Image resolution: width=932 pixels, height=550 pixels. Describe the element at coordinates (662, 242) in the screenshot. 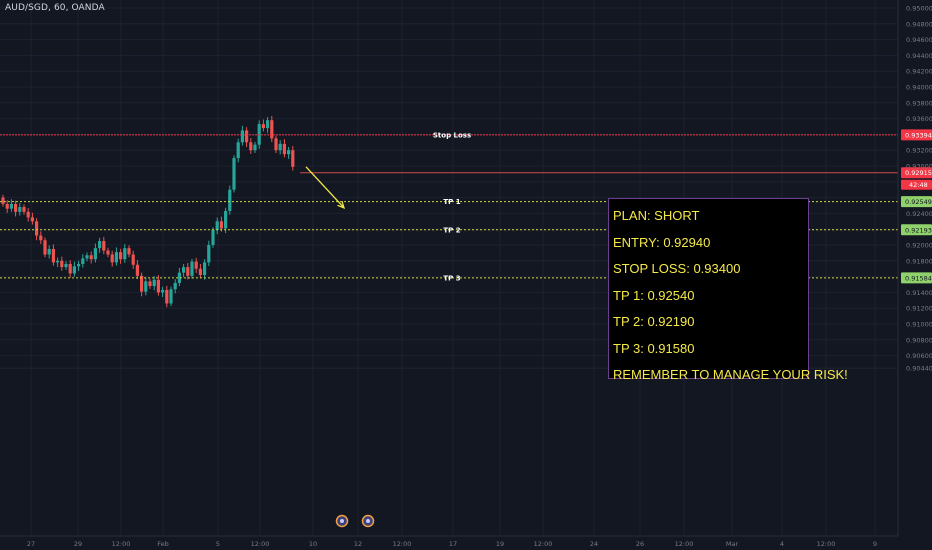

I see `plan-line: ENTRY: 0.92940` at that location.